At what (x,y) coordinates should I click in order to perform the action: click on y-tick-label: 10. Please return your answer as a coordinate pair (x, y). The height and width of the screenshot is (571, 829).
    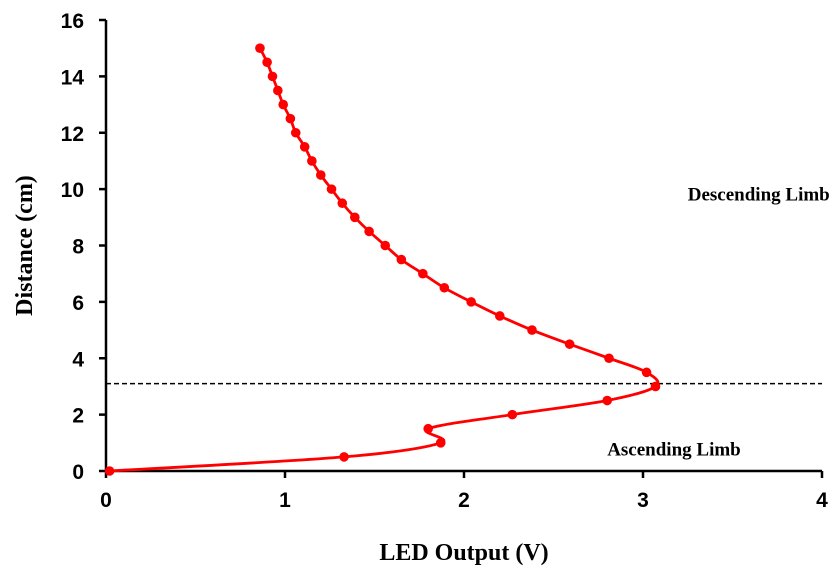
    Looking at the image, I should click on (72, 190).